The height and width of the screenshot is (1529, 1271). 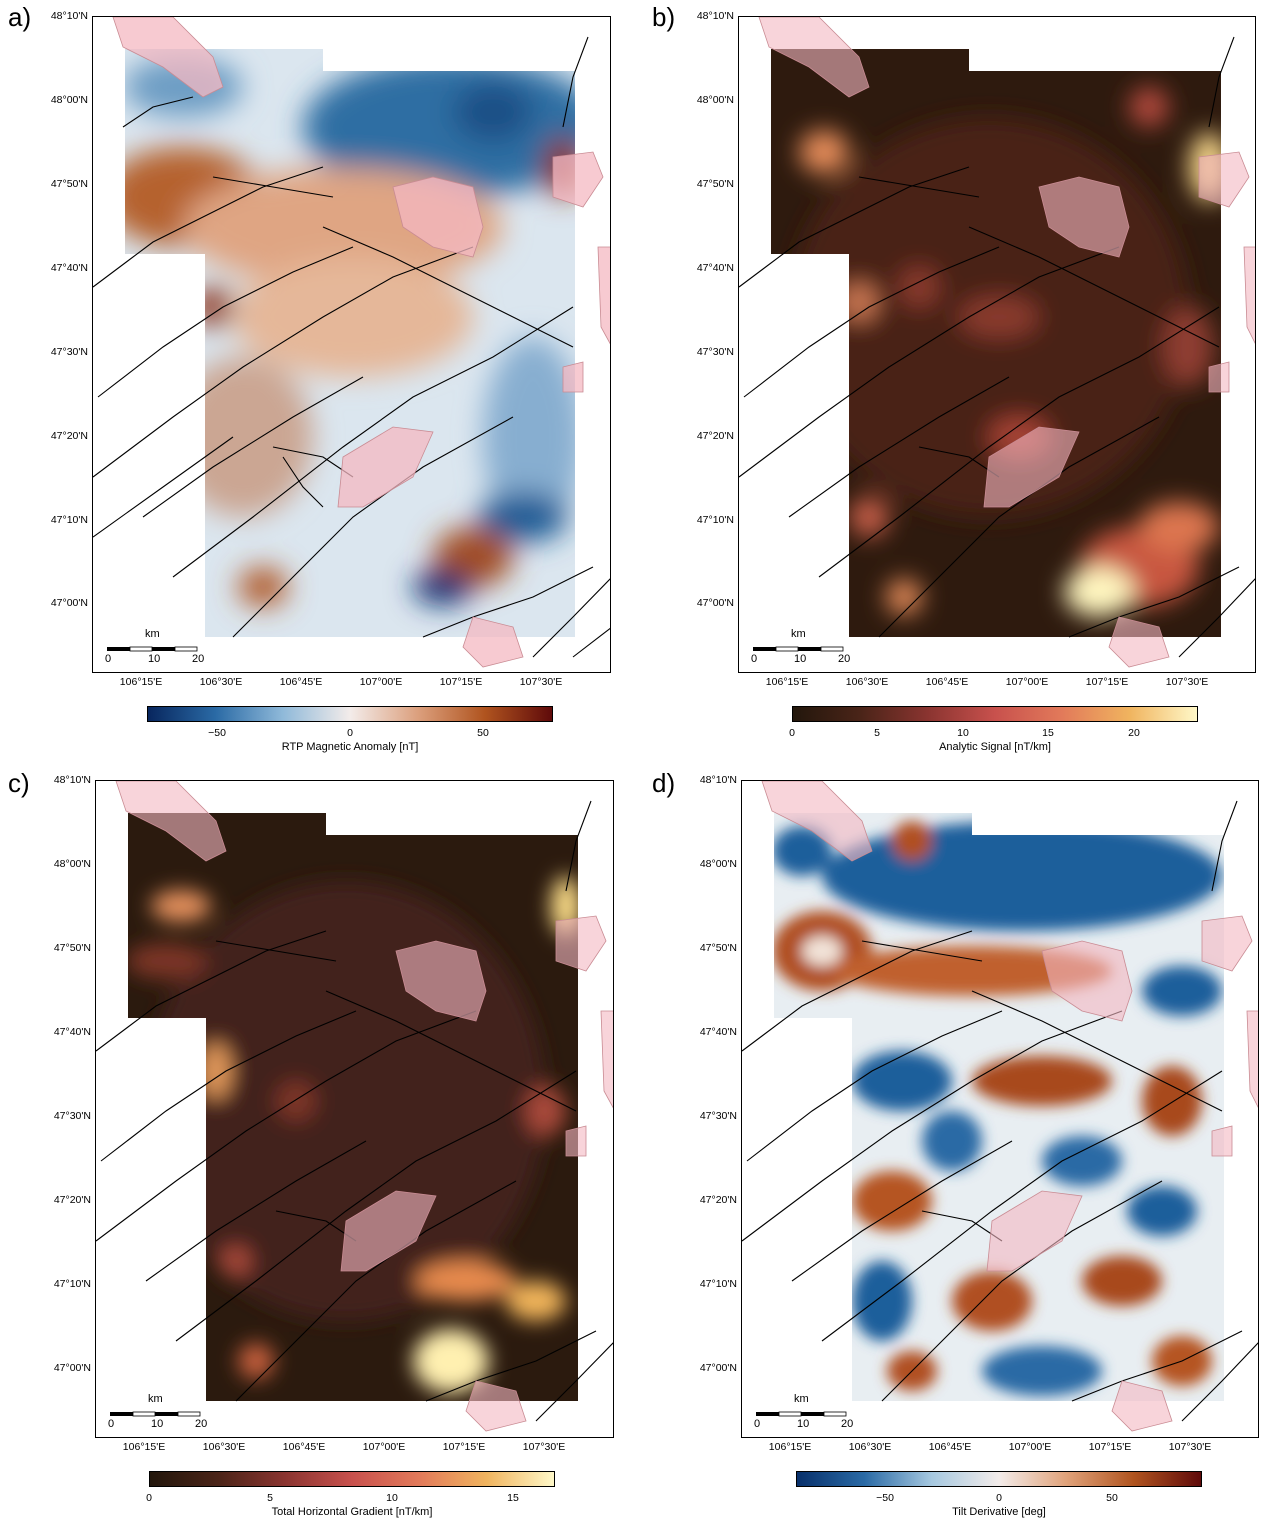 What do you see at coordinates (1134, 733) in the screenshot?
I see `colorbar-tick: 20` at bounding box center [1134, 733].